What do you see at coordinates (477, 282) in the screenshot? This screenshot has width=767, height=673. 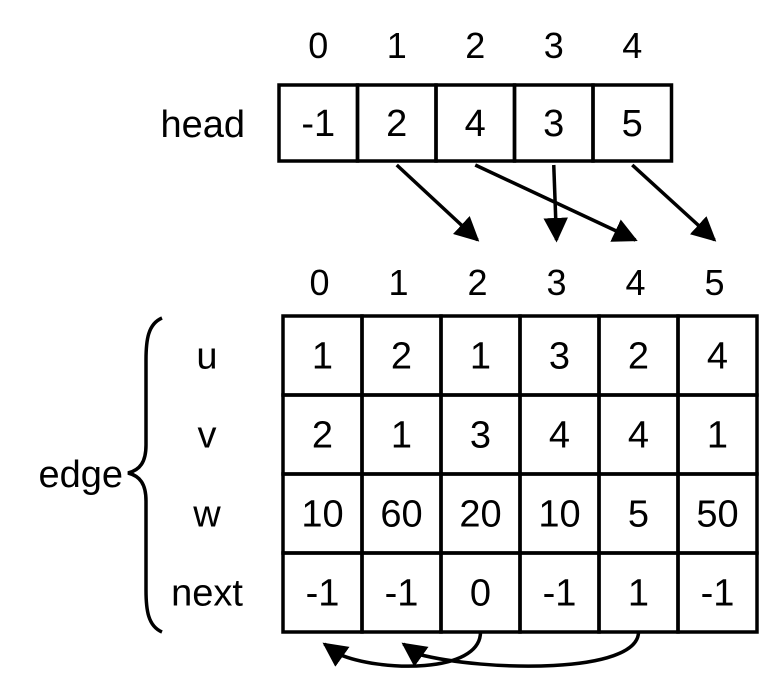 I see `edge-index-label: 2` at bounding box center [477, 282].